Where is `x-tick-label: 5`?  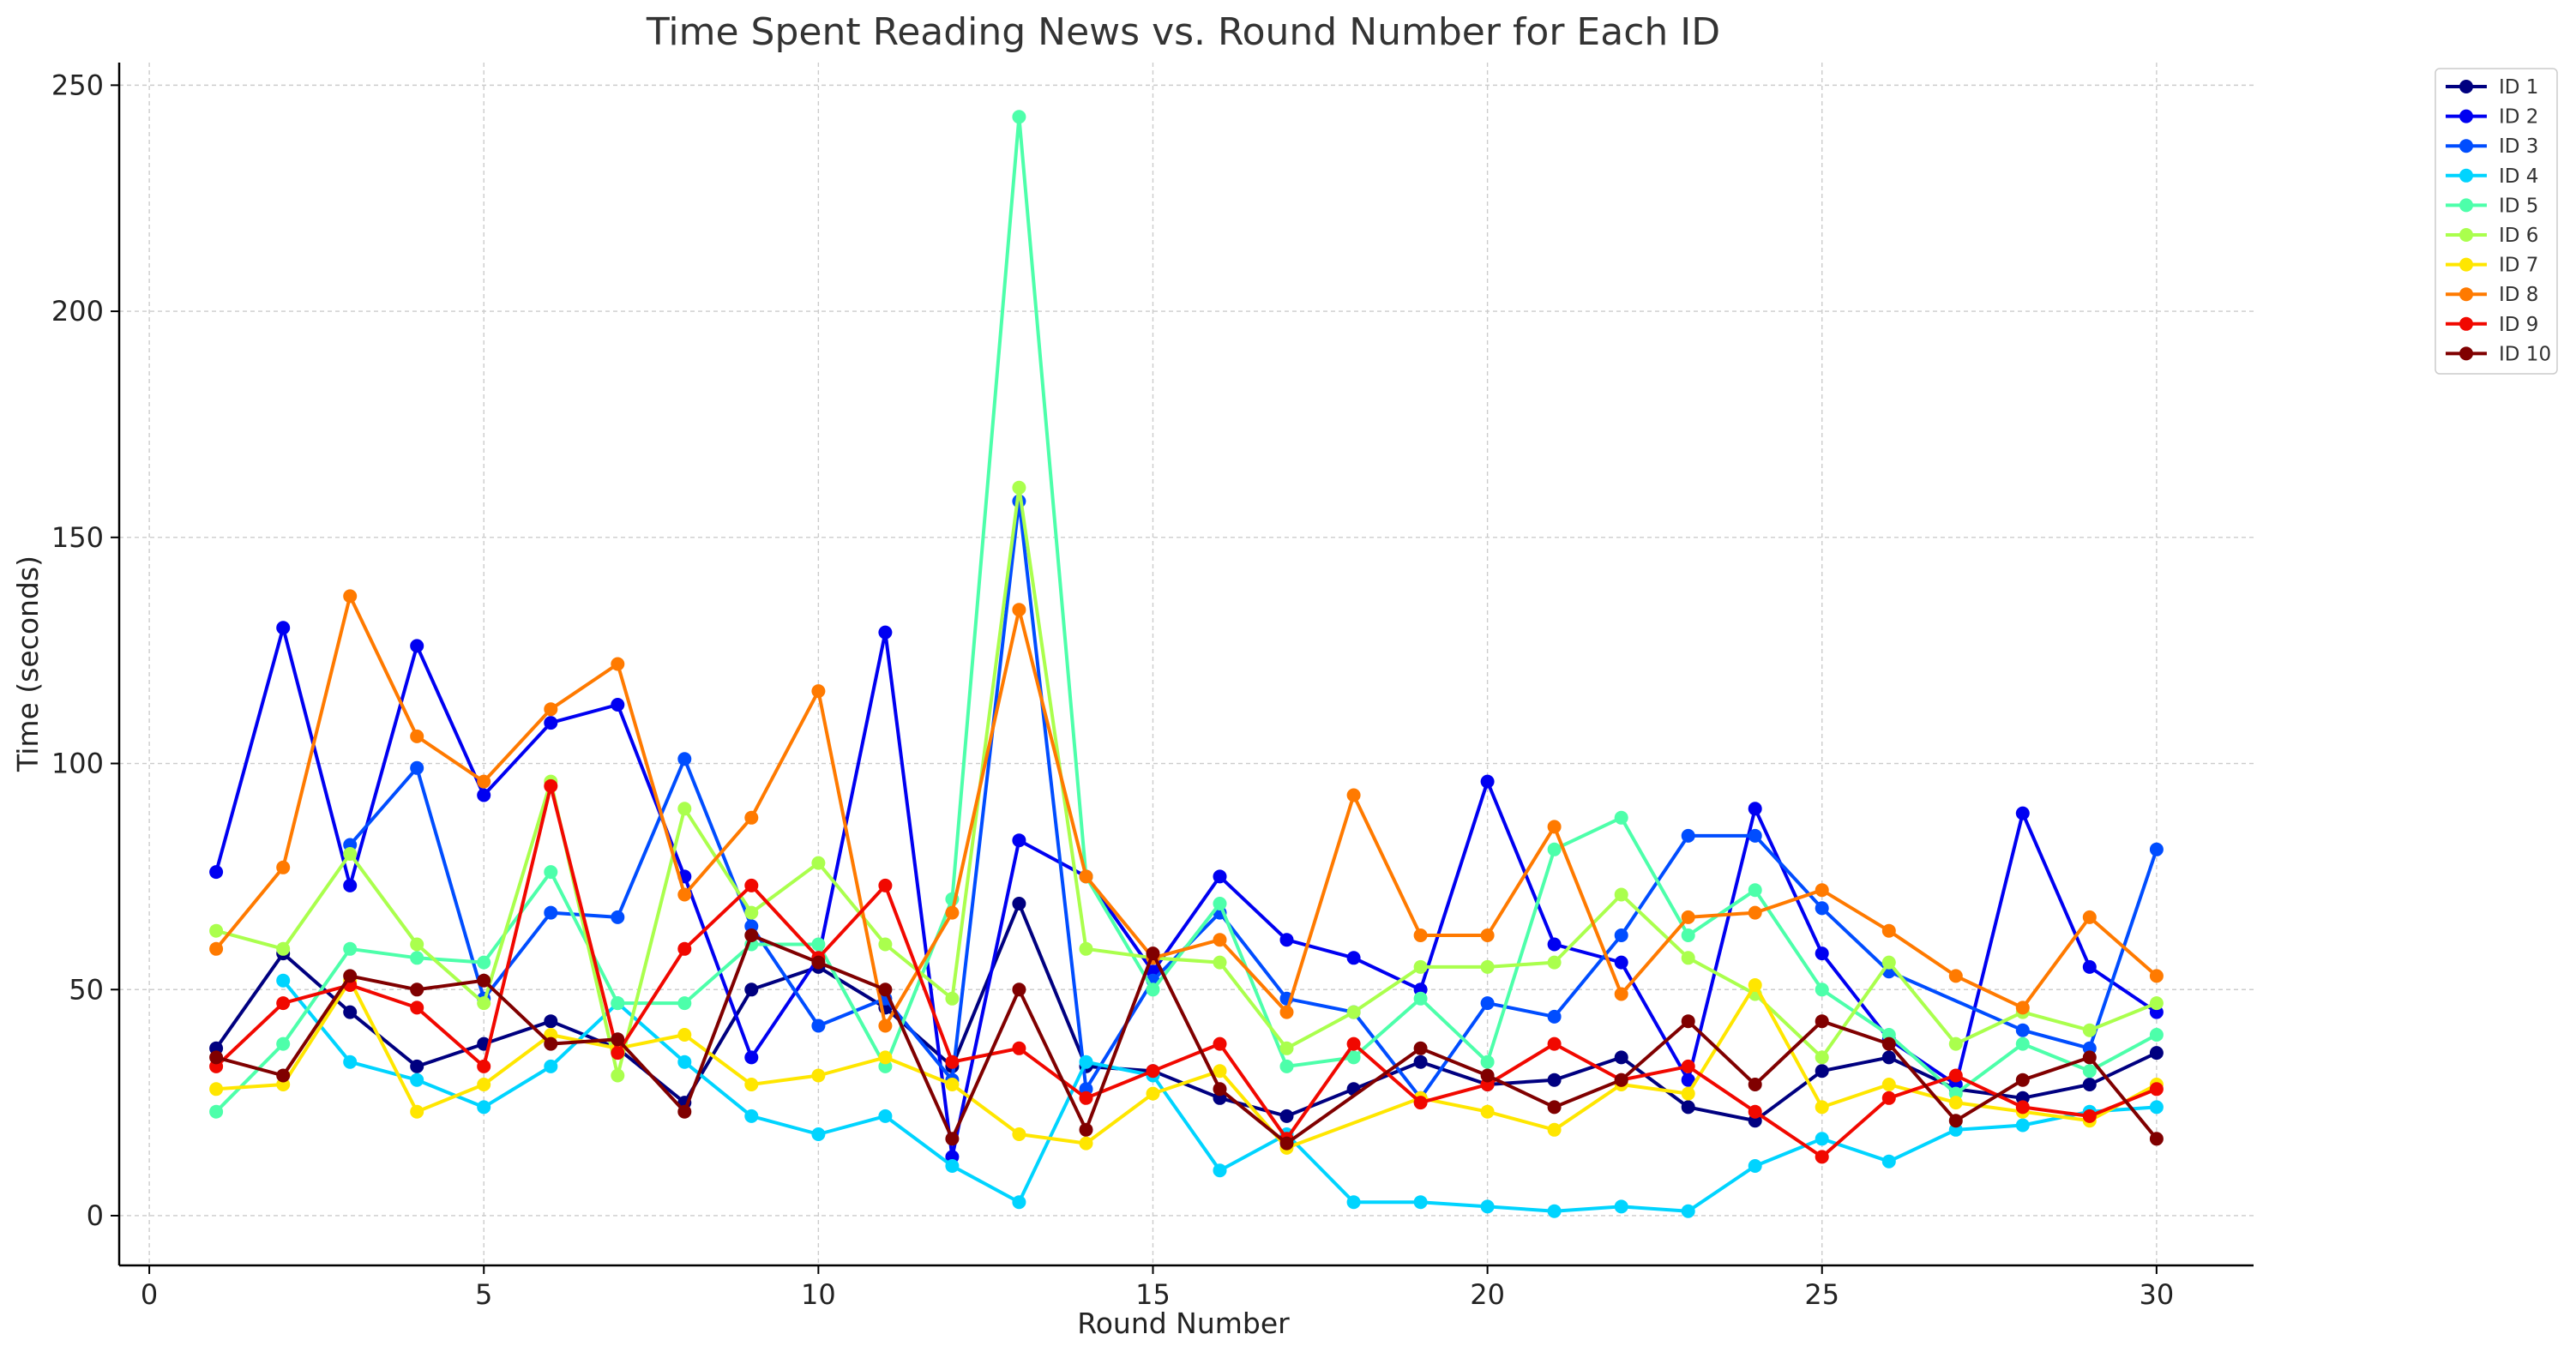 x-tick-label: 5 is located at coordinates (483, 1295).